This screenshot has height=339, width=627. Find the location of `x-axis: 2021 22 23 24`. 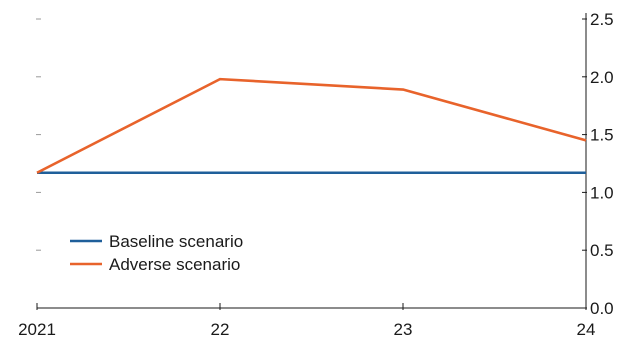

x-axis: 2021 22 23 24 is located at coordinates (306, 321).